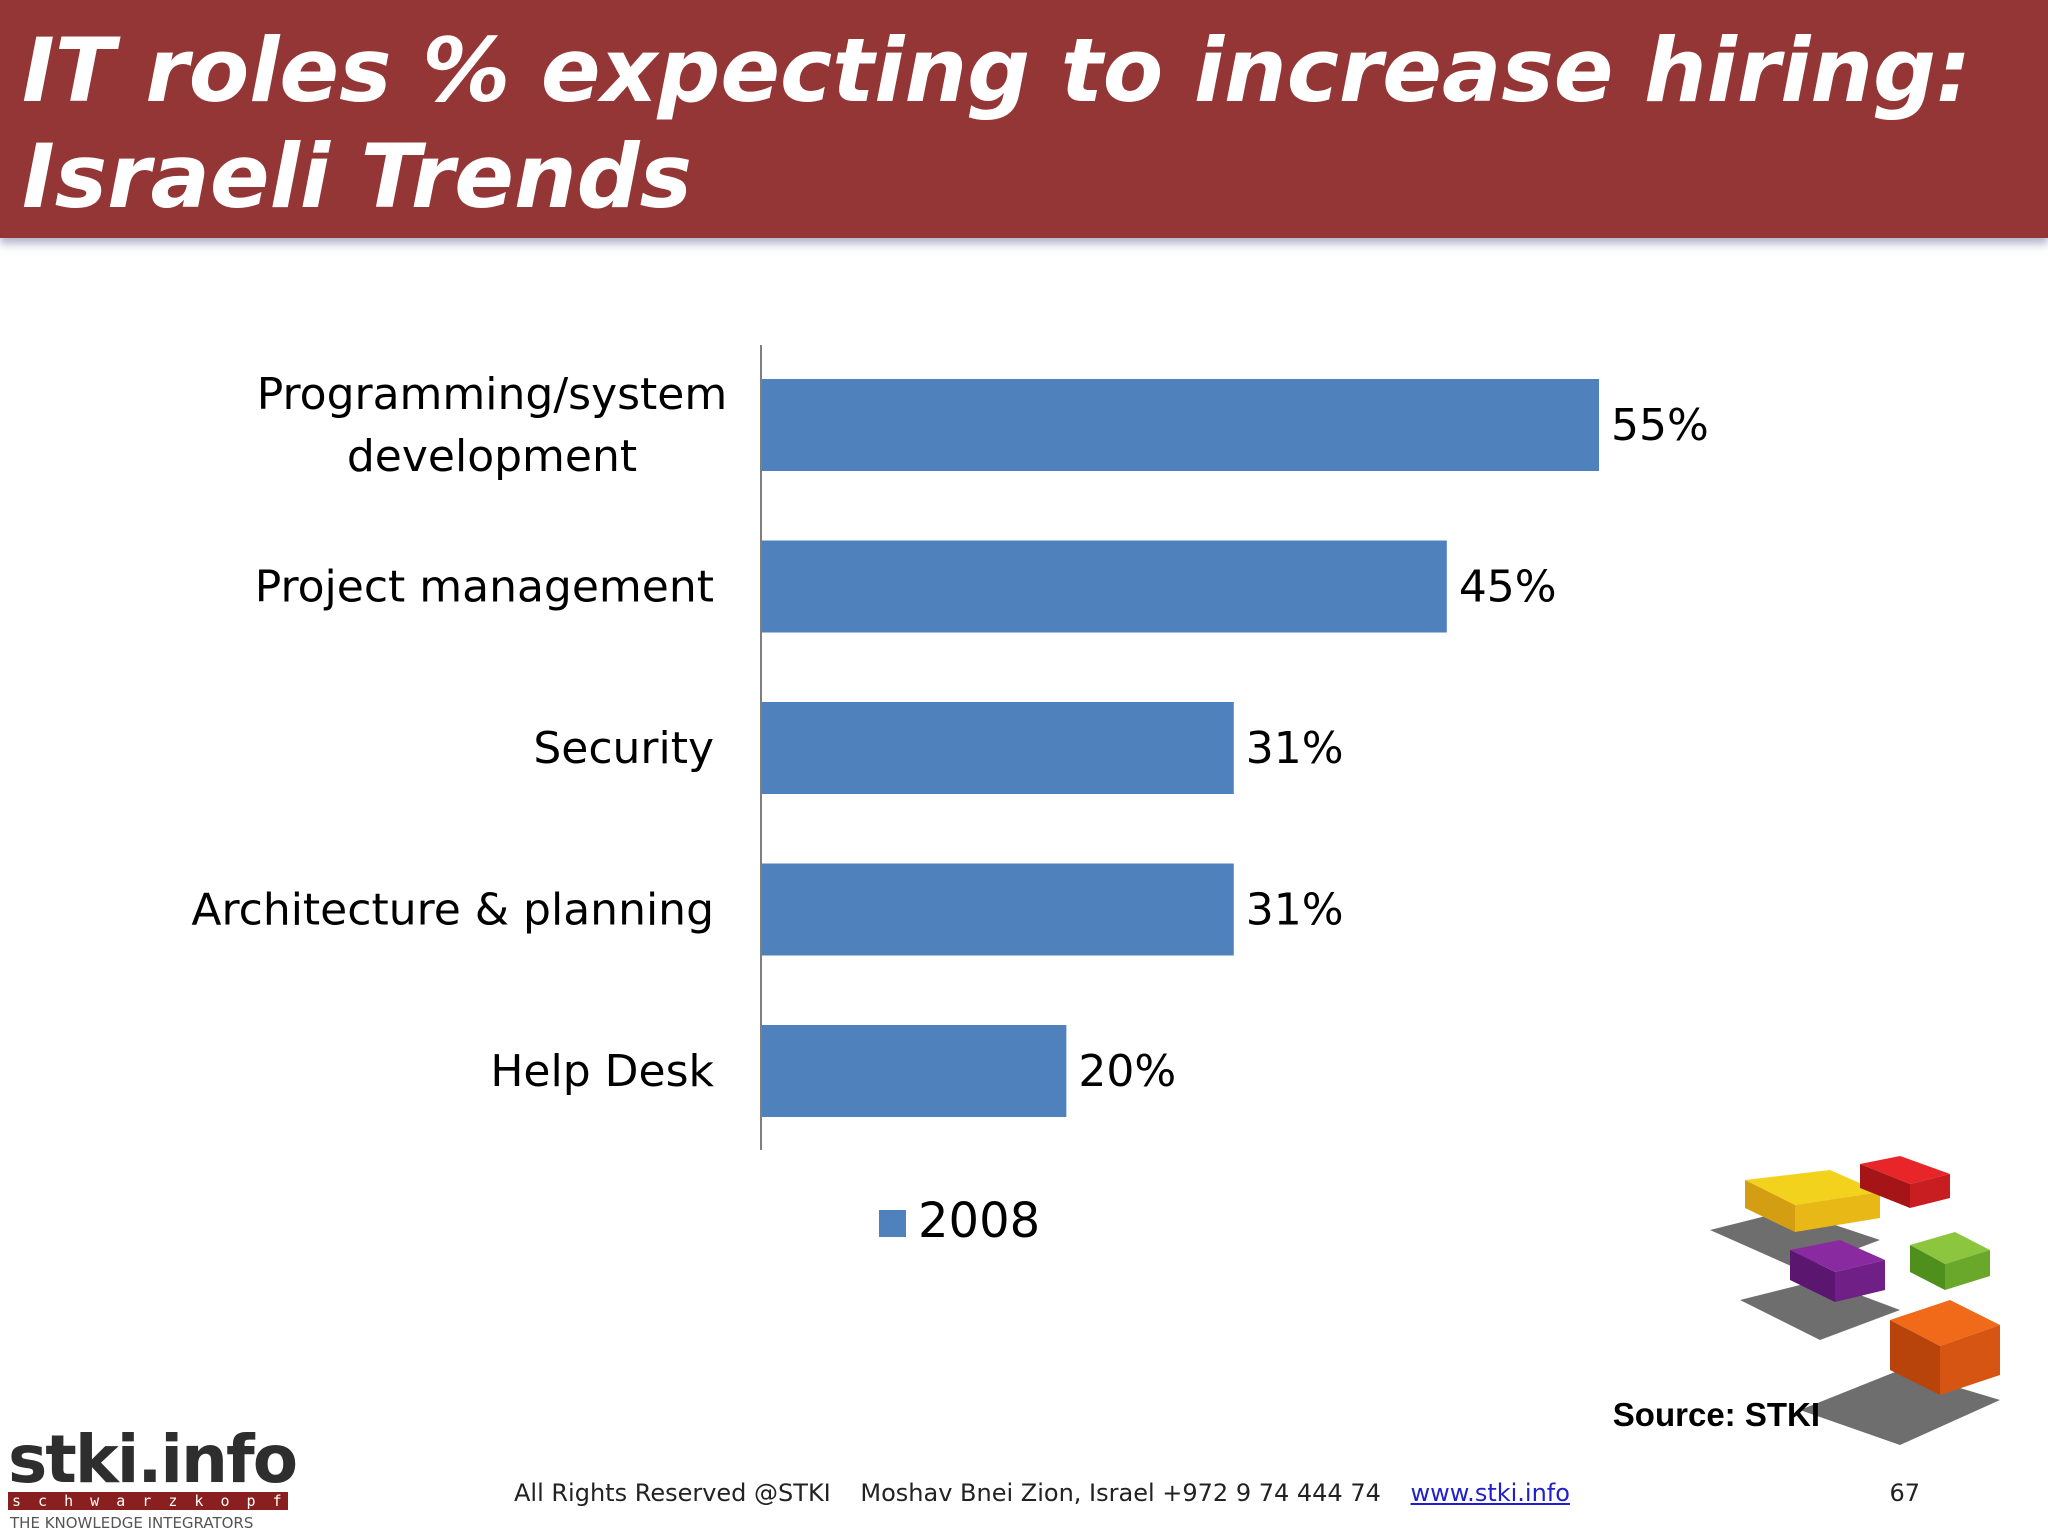 This screenshot has width=2048, height=1536. I want to click on category-label-line: Programming/system, so click(492, 394).